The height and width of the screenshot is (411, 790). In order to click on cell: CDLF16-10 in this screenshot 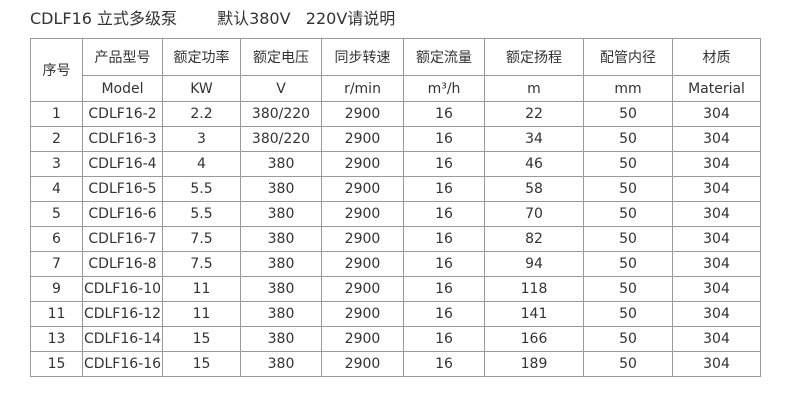, I will do `click(122, 289)`.